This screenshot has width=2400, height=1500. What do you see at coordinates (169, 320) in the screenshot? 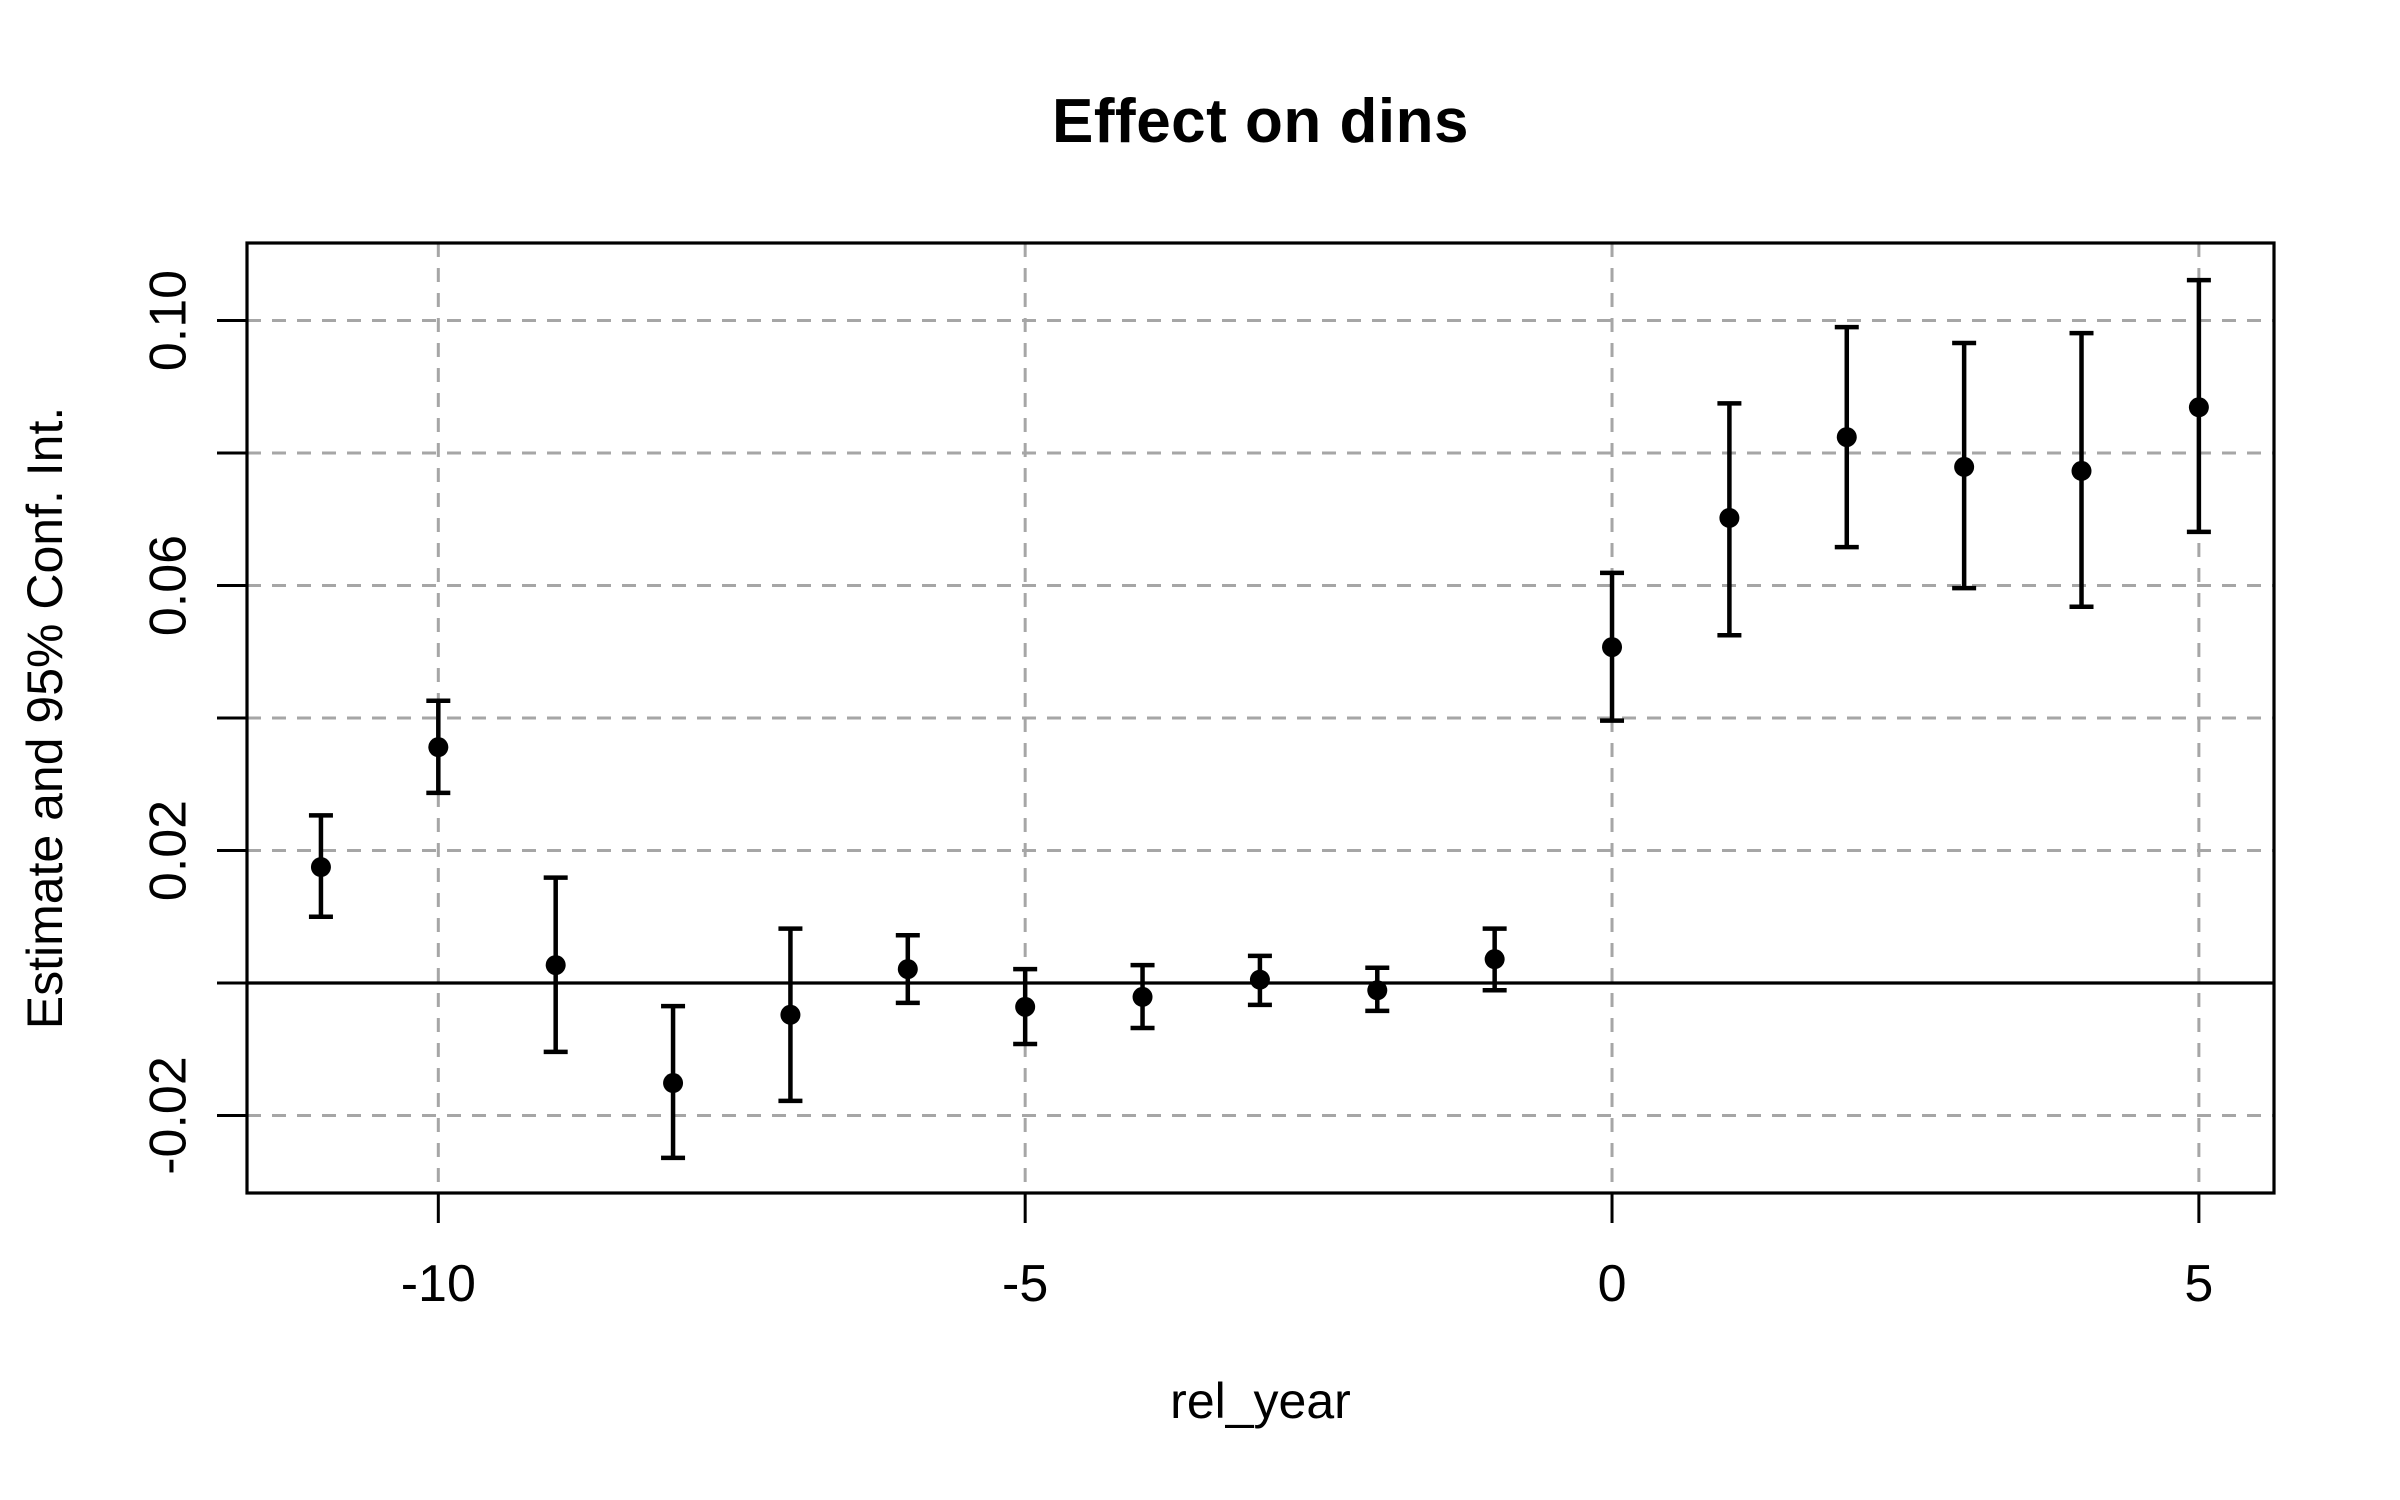
I see `y-tick-label: 0.10` at bounding box center [169, 320].